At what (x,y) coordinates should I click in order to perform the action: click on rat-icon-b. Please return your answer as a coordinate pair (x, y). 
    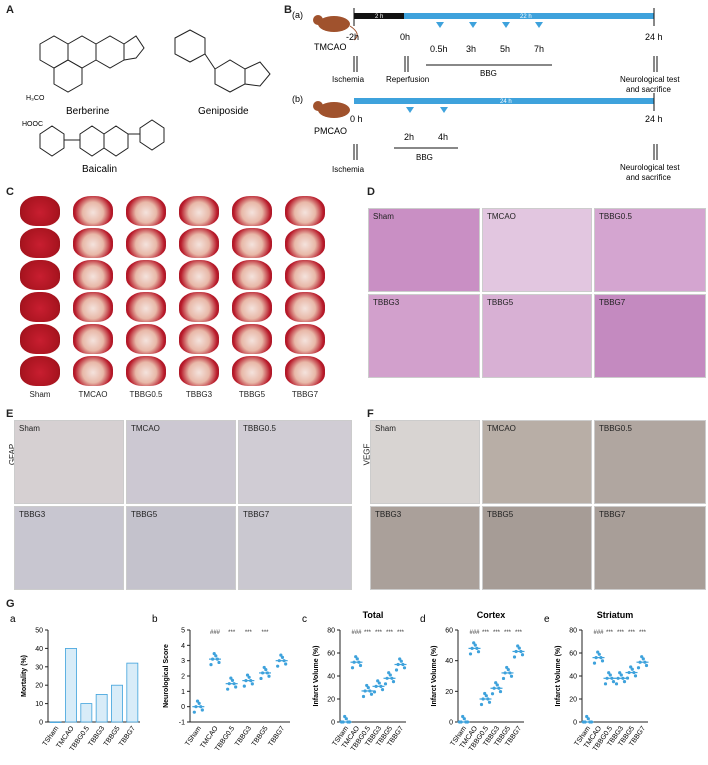
    Looking at the image, I should click on (331, 109).